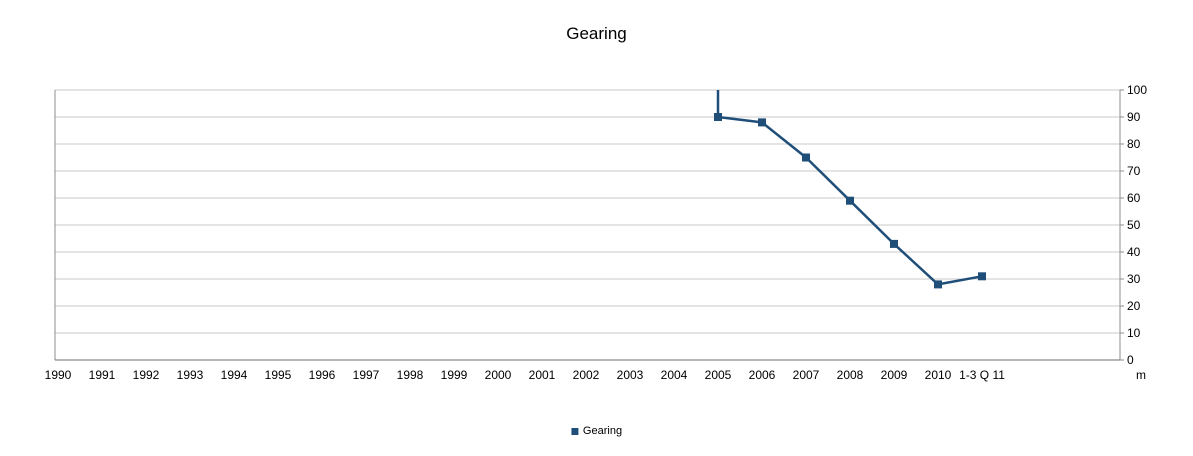 This screenshot has width=1193, height=456. What do you see at coordinates (718, 375) in the screenshot?
I see `x-axis-label: 2005` at bounding box center [718, 375].